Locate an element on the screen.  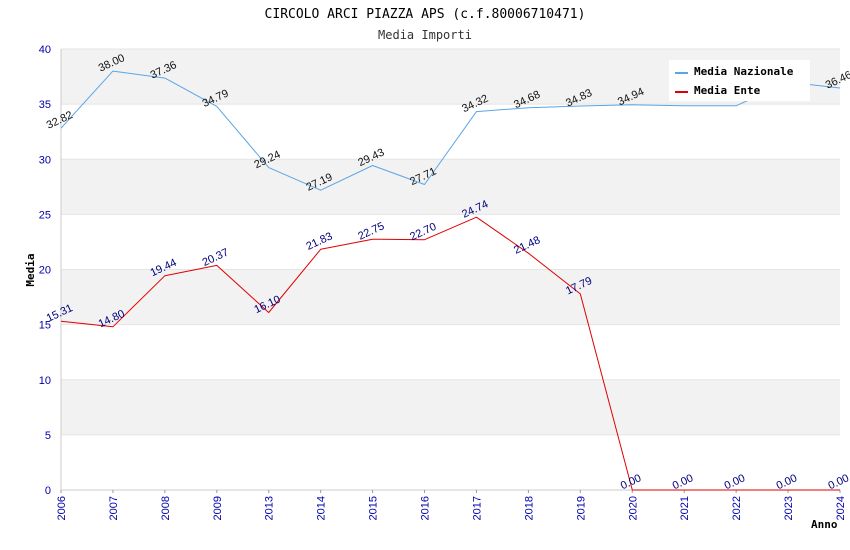
x-tick-label: 2008 is located at coordinates (166, 508).